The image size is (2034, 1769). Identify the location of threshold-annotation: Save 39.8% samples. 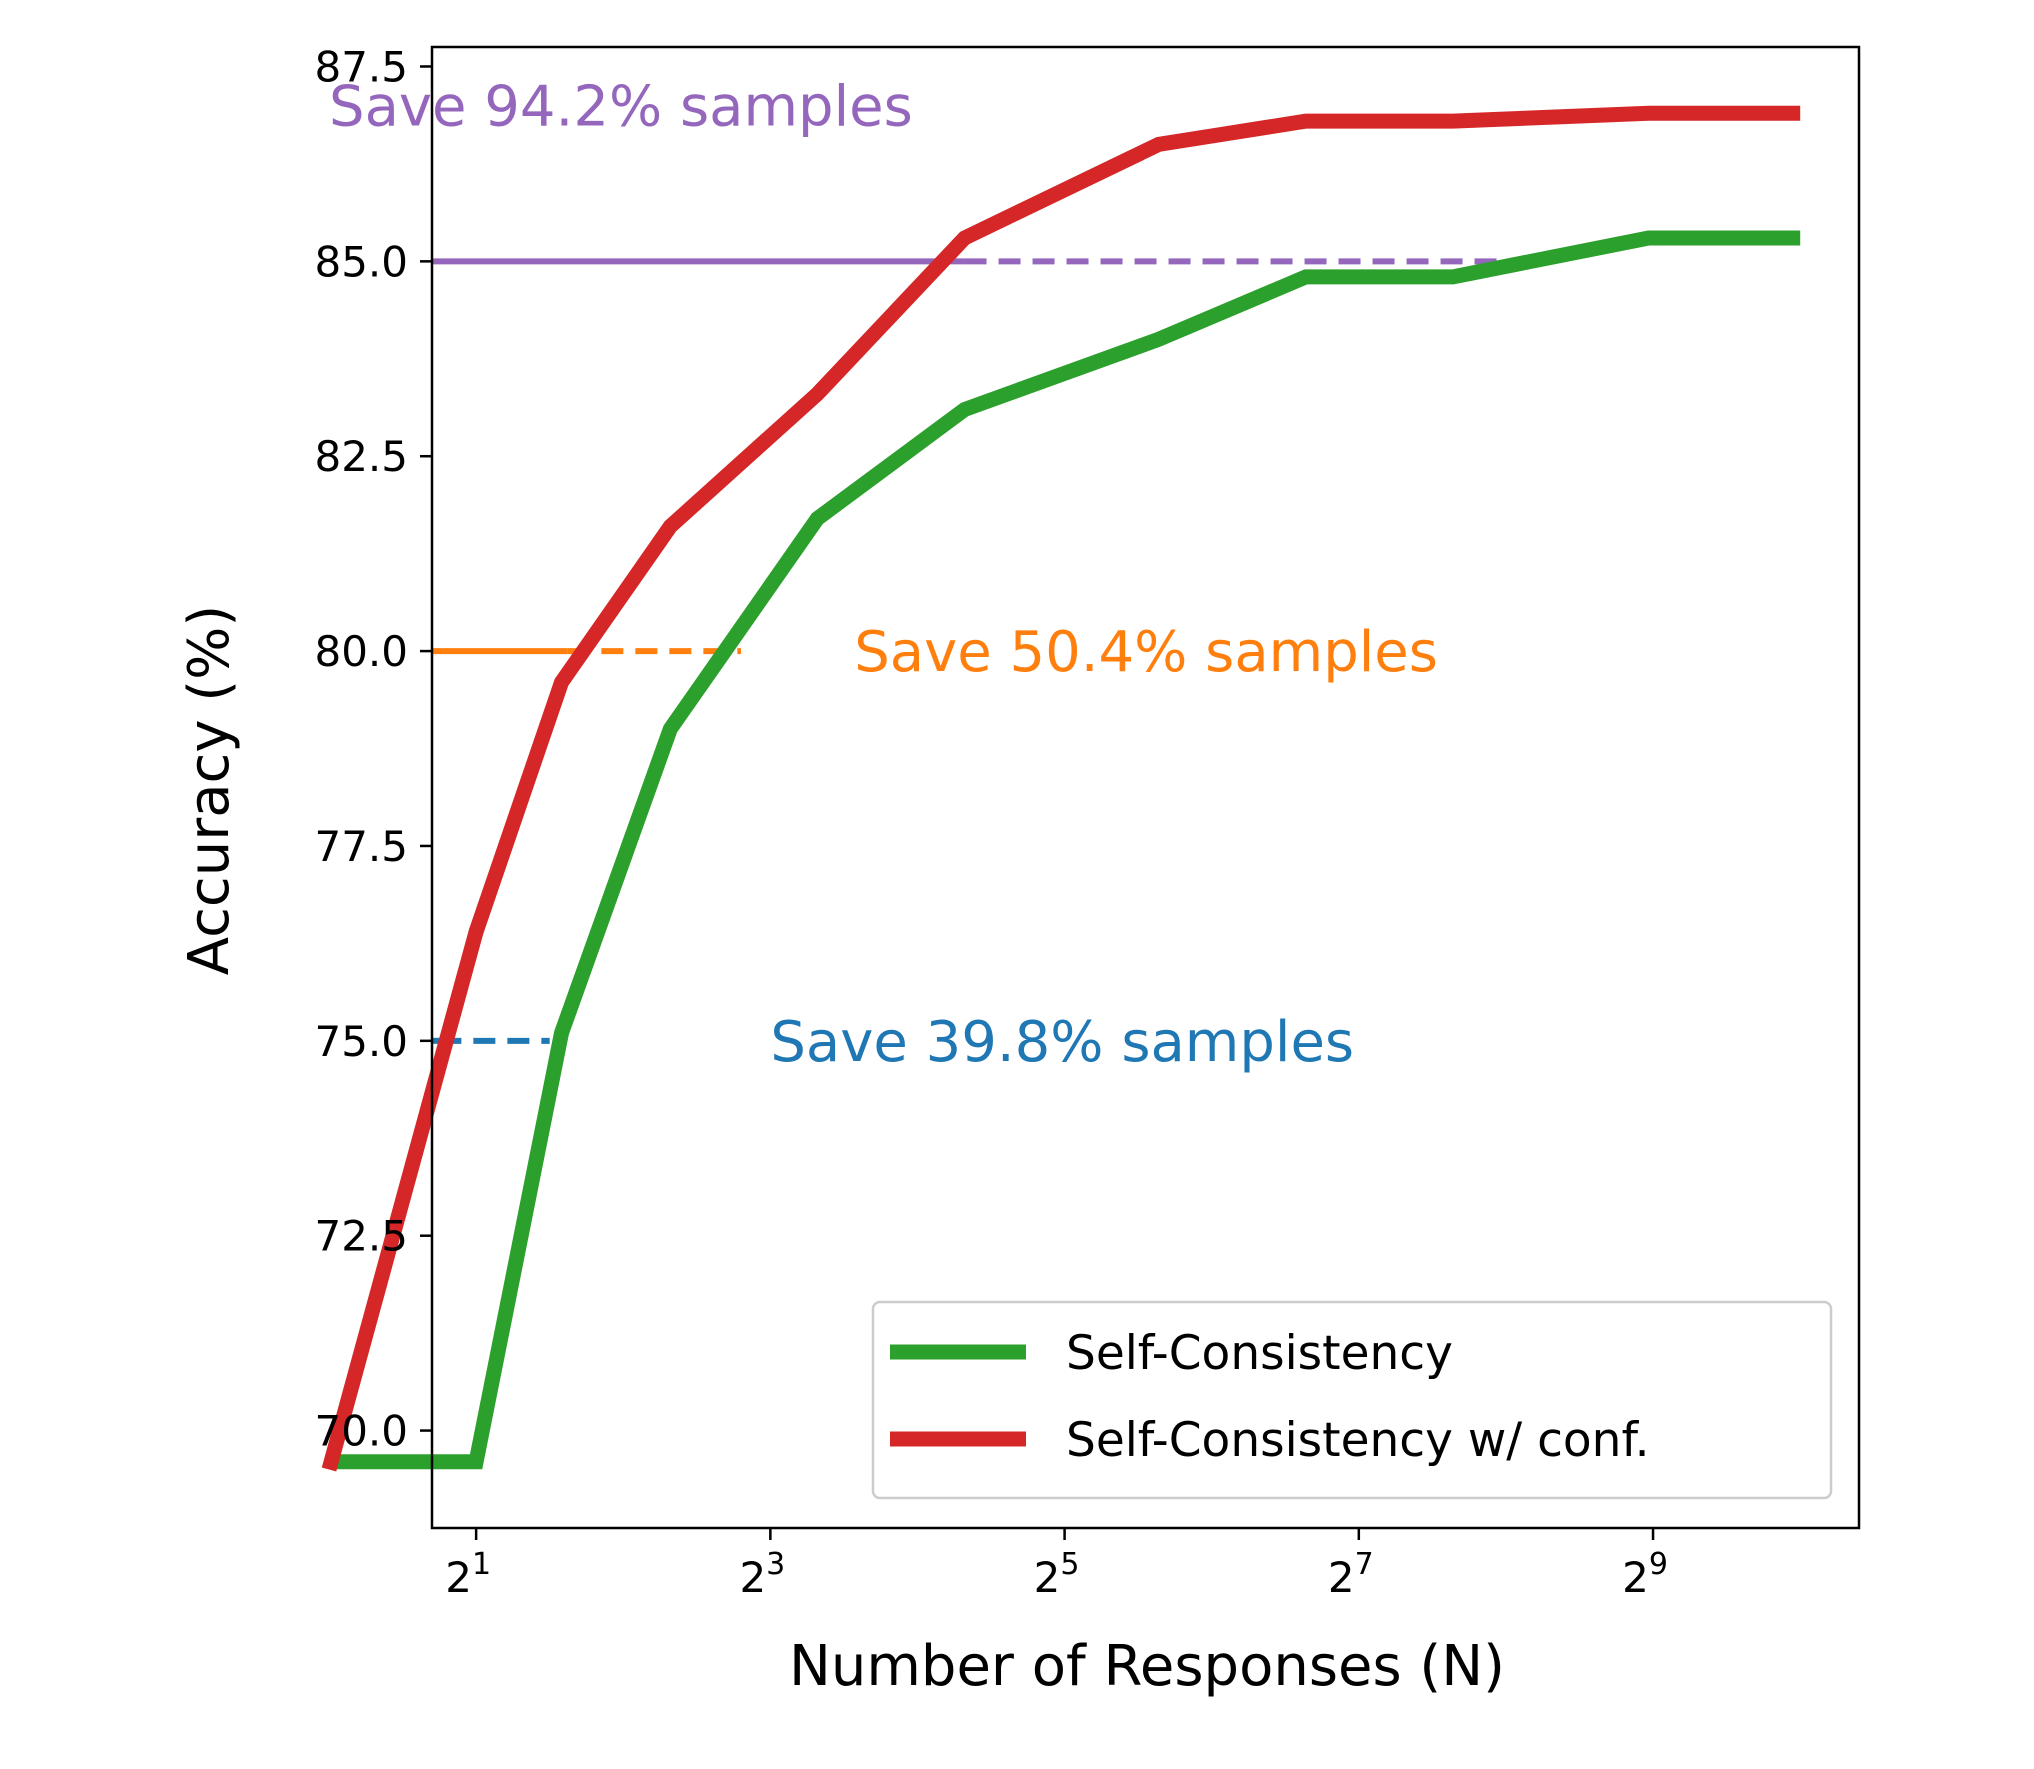
(1062, 1042).